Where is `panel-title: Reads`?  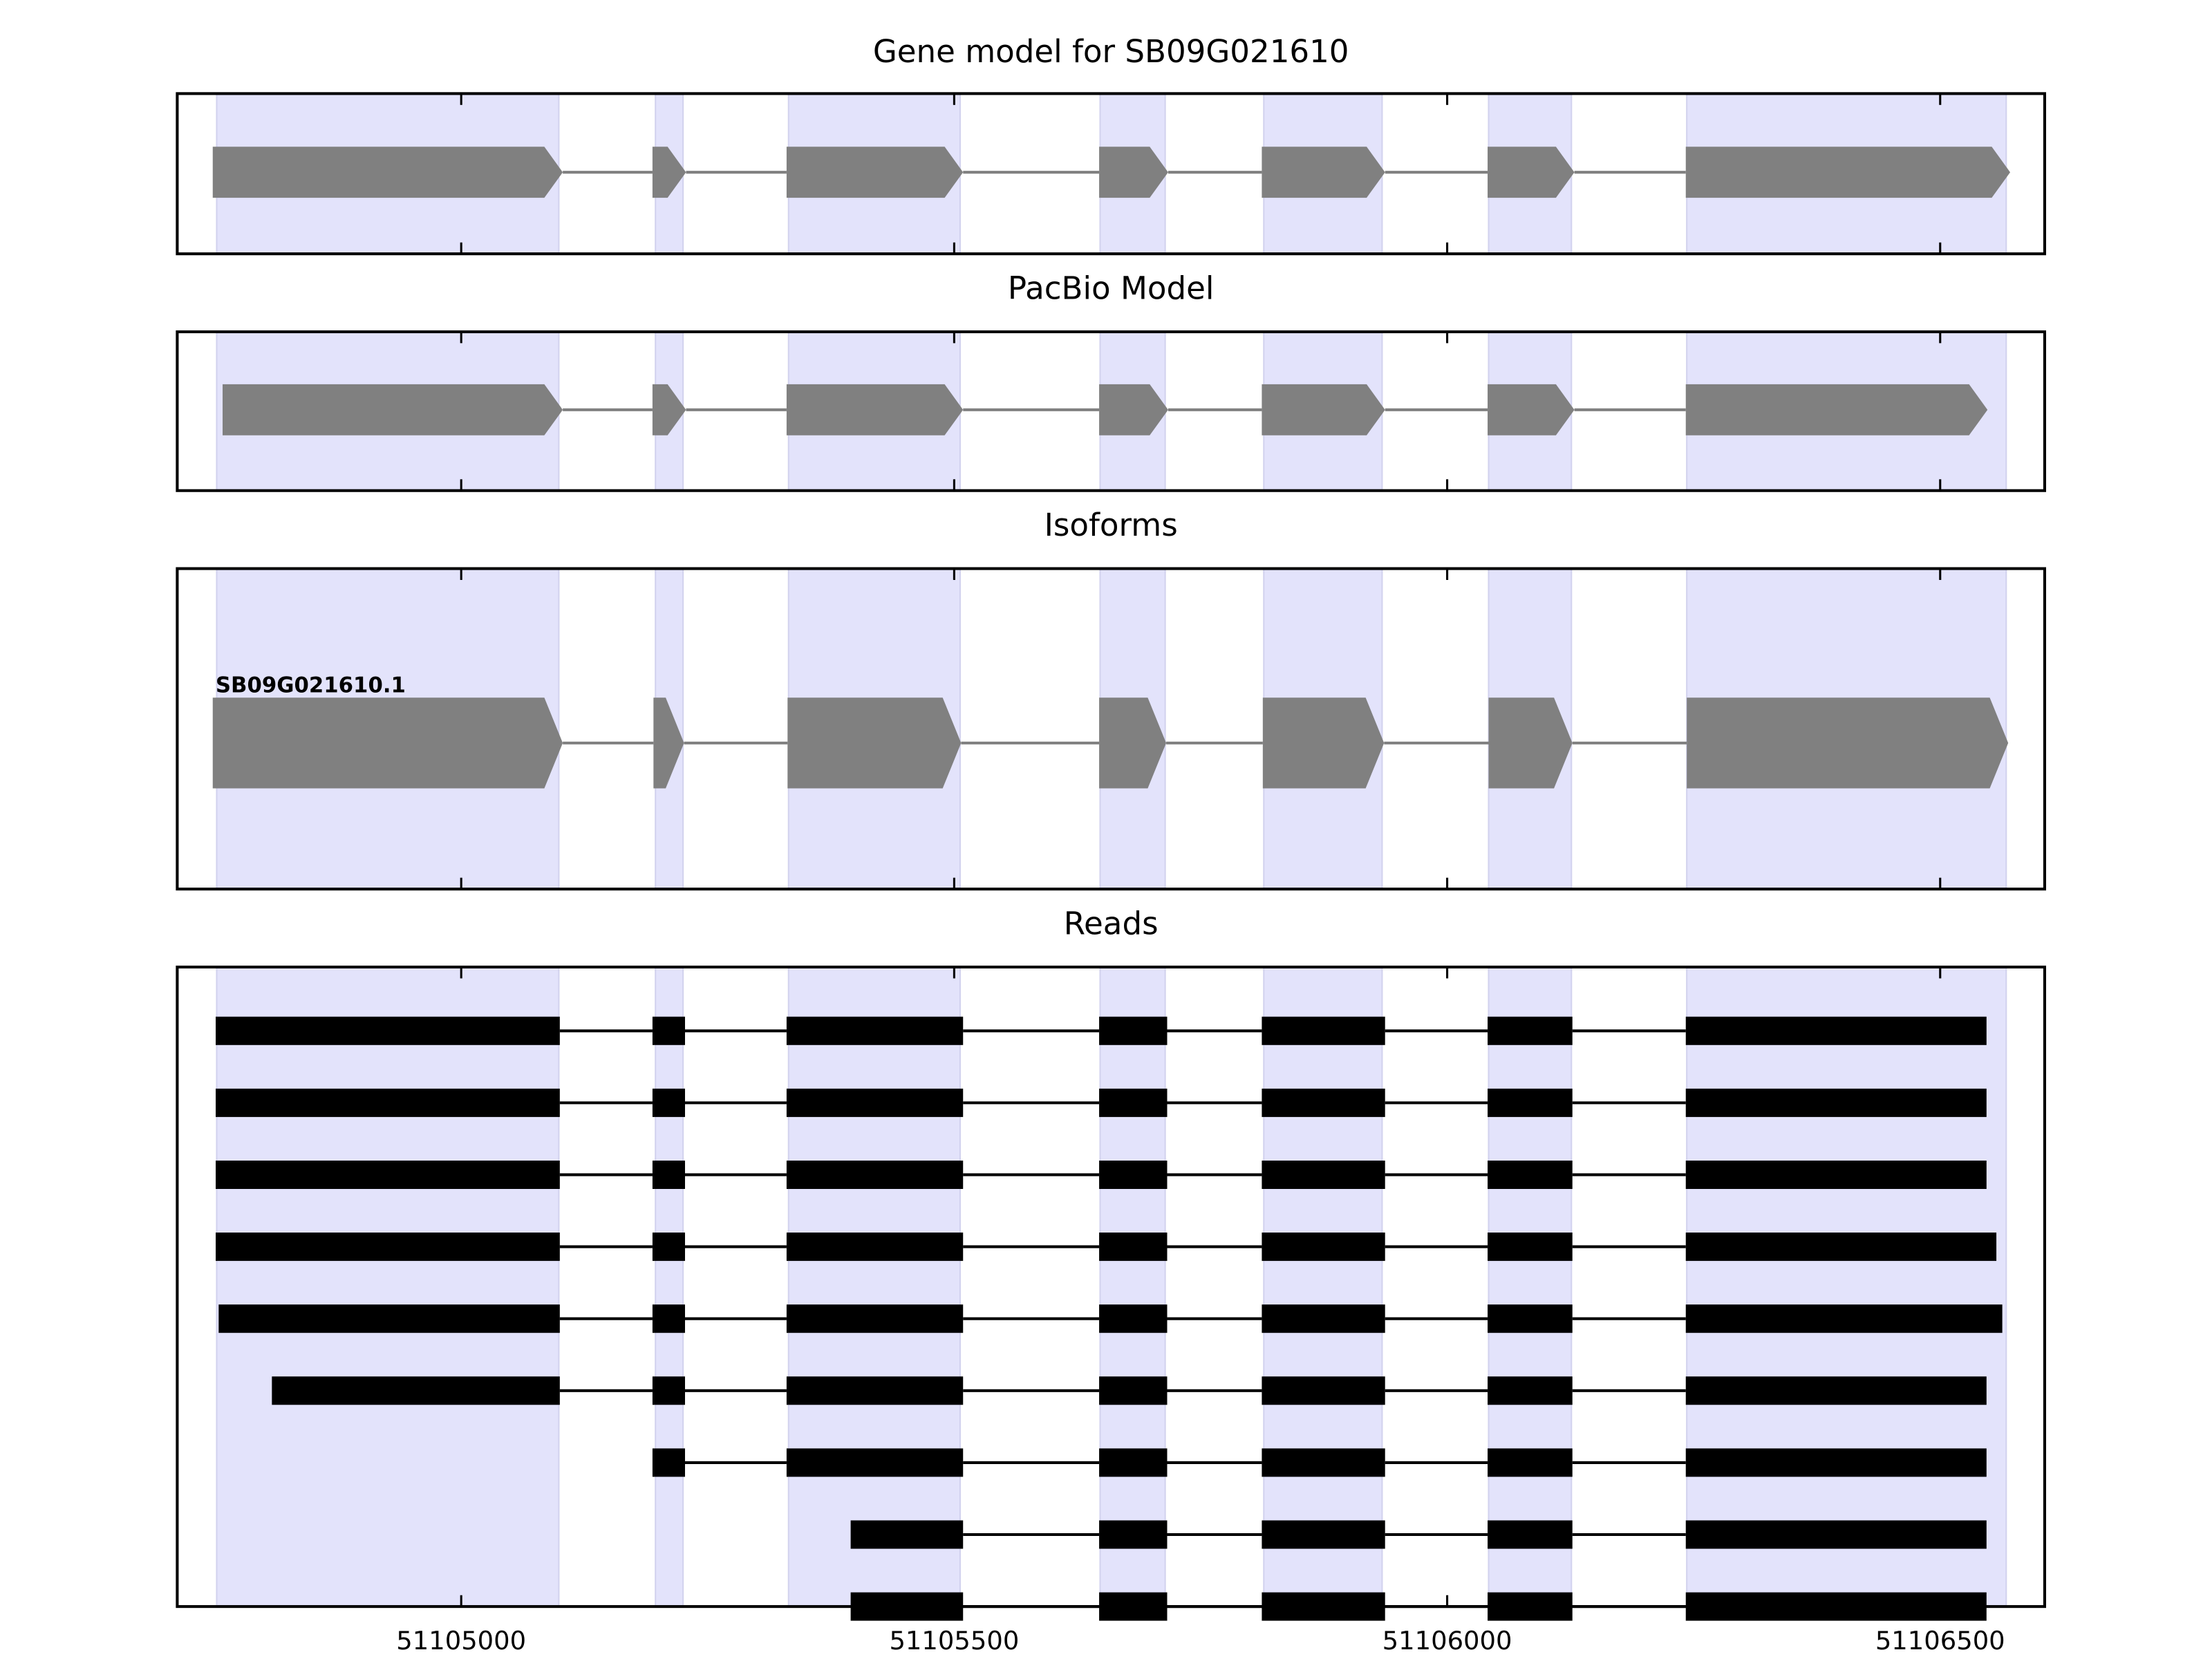 panel-title: Reads is located at coordinates (1111, 923).